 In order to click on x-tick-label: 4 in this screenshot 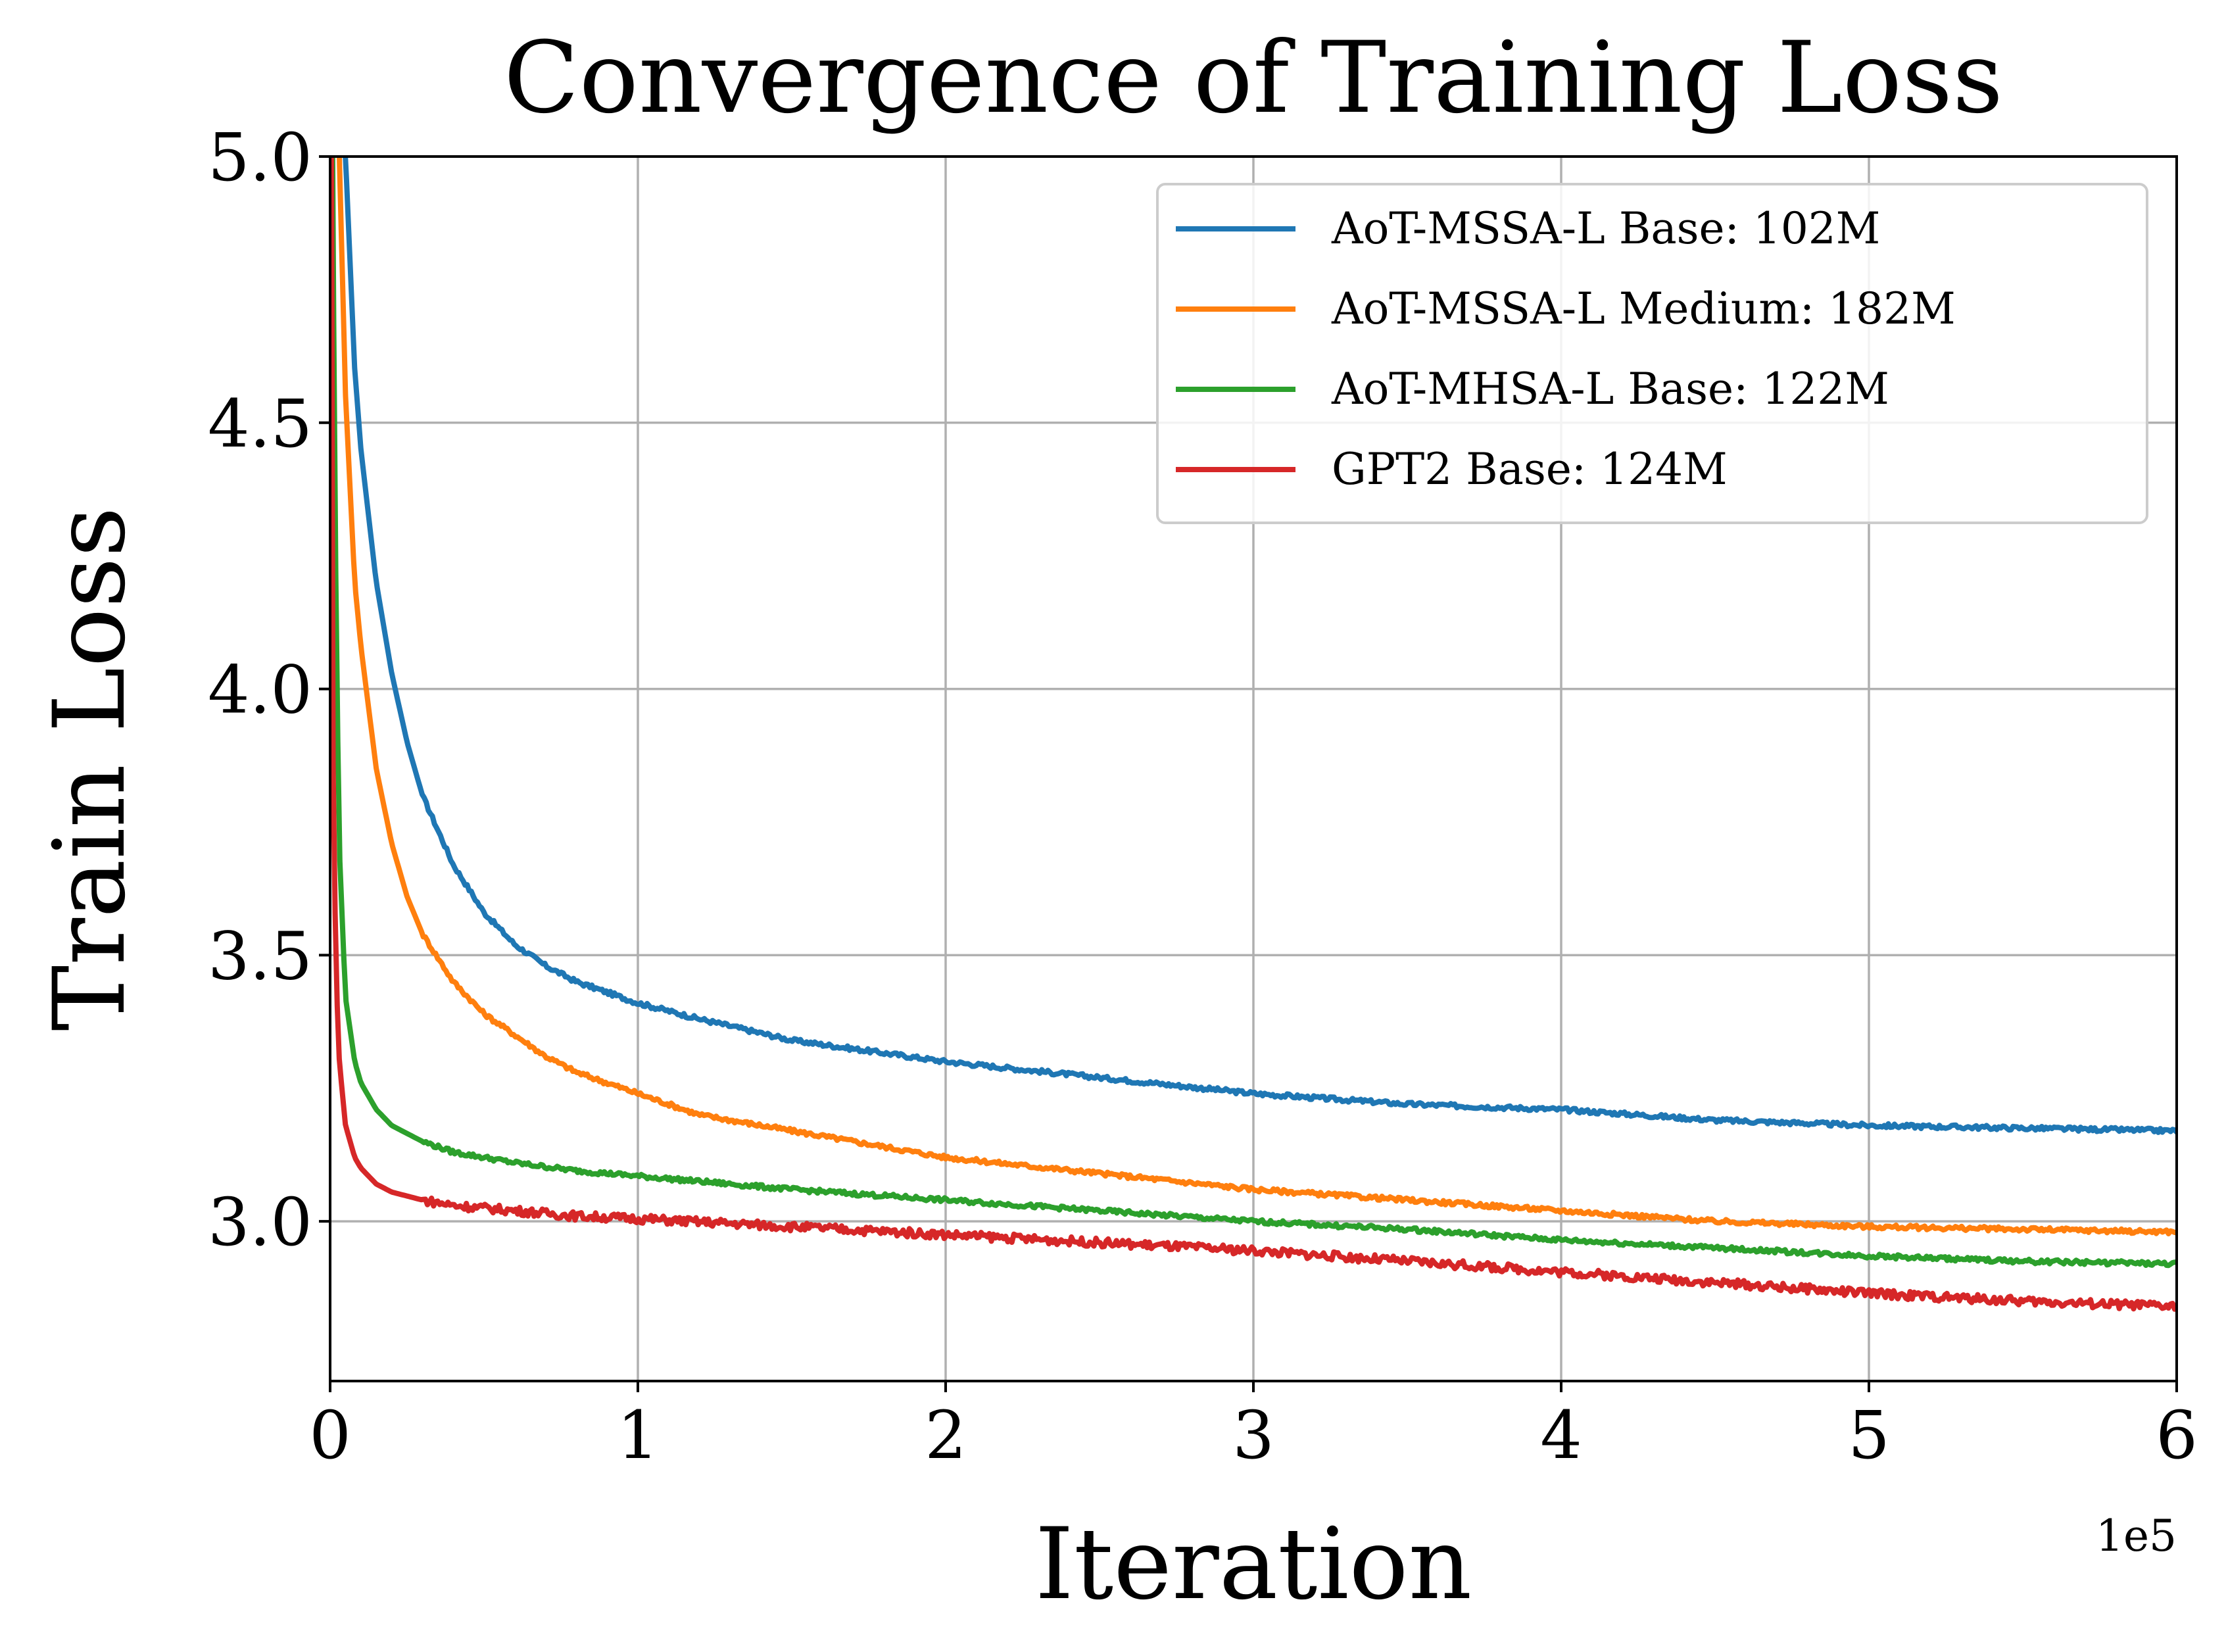, I will do `click(1561, 1436)`.